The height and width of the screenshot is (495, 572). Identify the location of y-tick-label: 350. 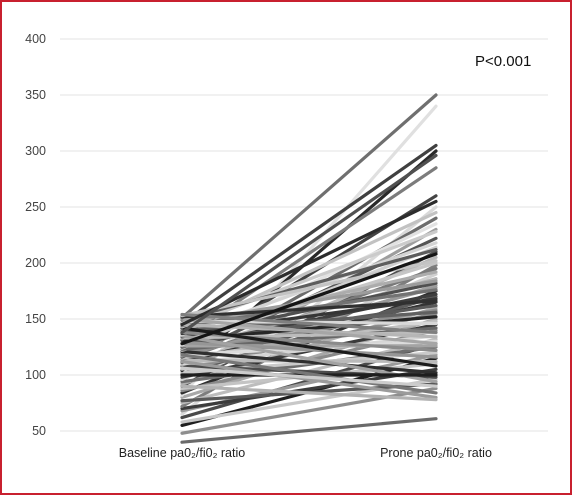
(35, 95).